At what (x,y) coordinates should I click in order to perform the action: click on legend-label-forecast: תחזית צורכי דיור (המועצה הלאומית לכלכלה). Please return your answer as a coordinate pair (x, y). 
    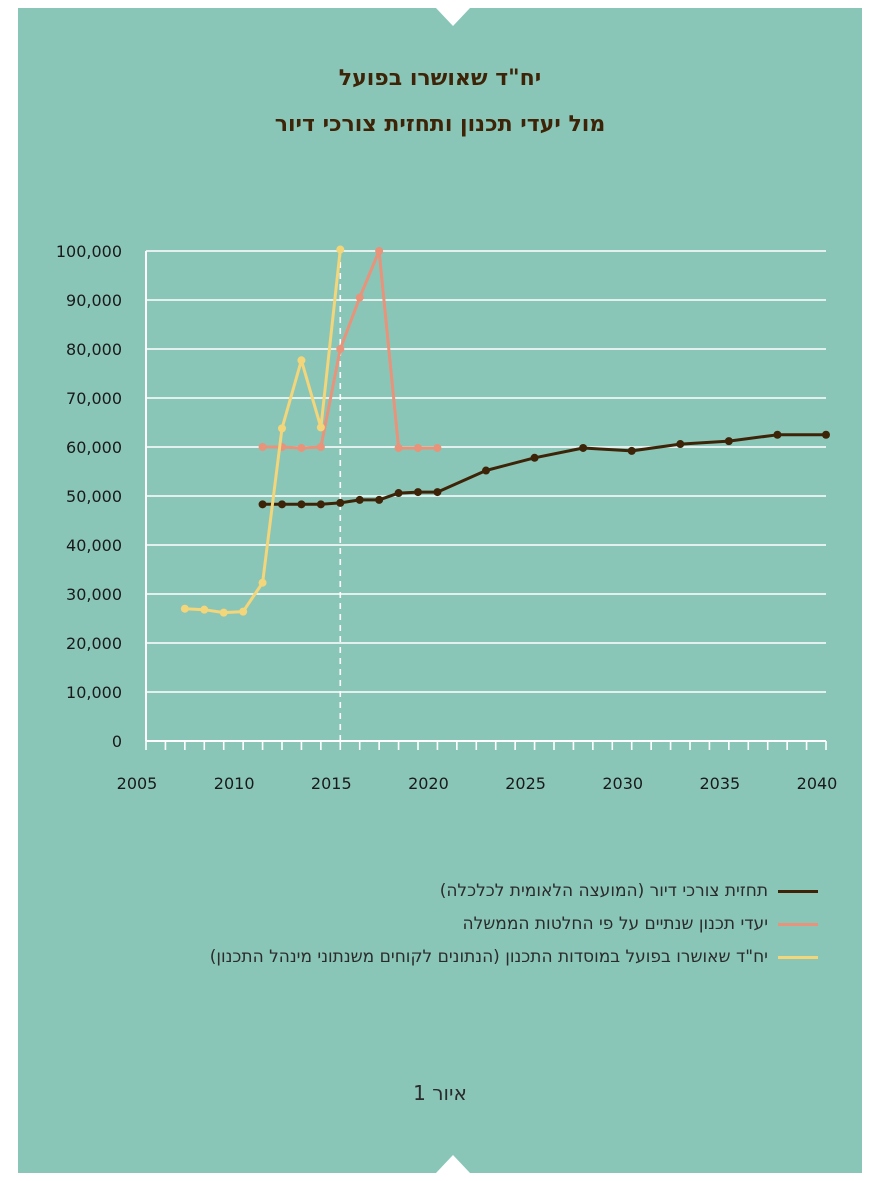
    Looking at the image, I should click on (603, 891).